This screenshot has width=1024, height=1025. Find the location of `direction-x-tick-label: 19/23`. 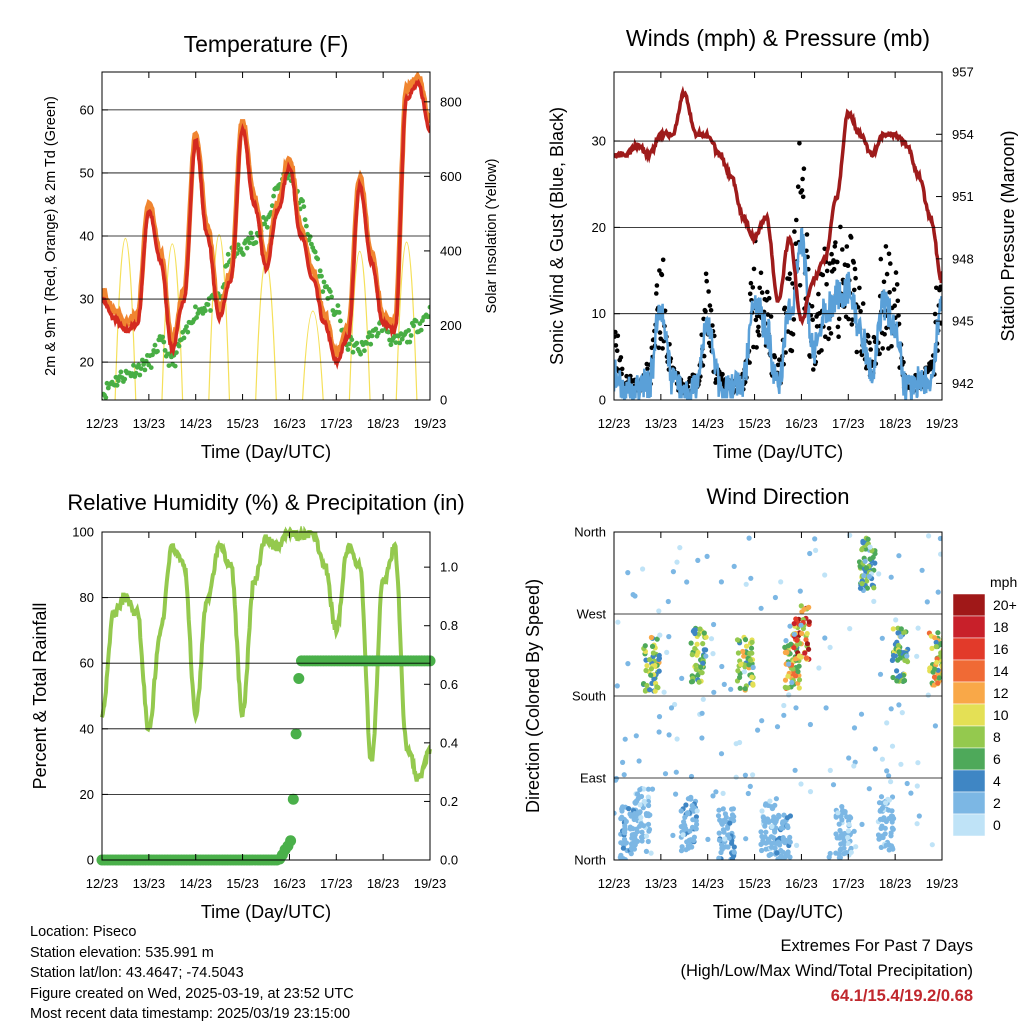

direction-x-tick-label: 19/23 is located at coordinates (942, 883).